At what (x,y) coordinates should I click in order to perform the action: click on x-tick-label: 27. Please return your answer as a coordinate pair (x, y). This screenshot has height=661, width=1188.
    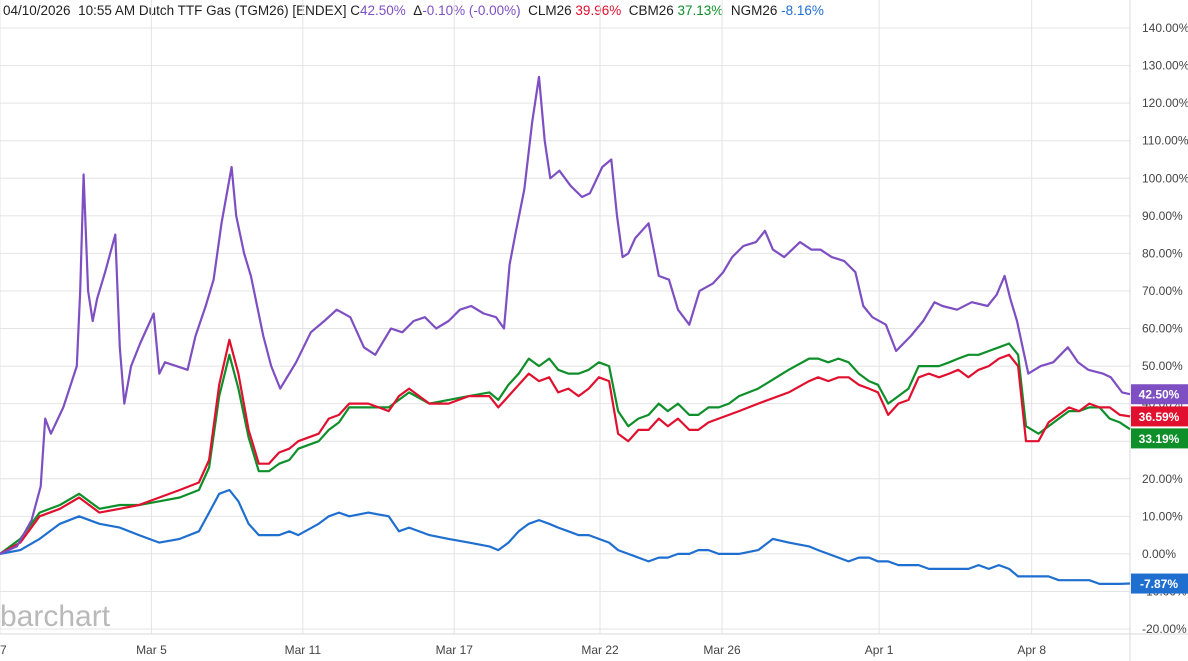
    Looking at the image, I should click on (3, 650).